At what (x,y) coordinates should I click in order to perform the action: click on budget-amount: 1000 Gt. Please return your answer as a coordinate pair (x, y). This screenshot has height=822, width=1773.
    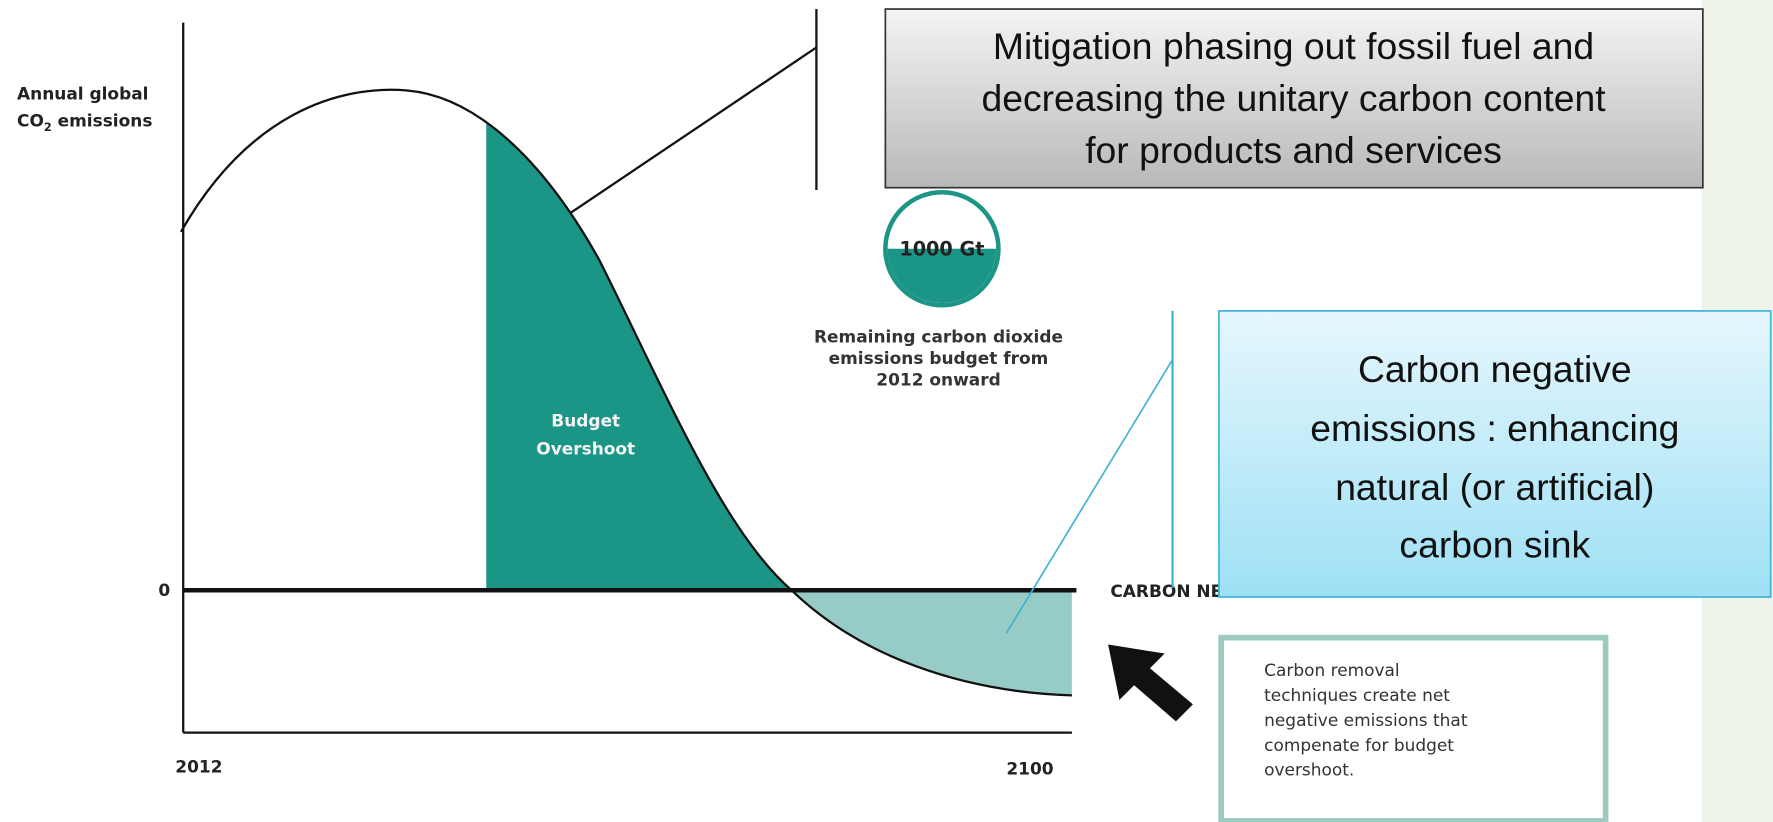
    Looking at the image, I should click on (941, 249).